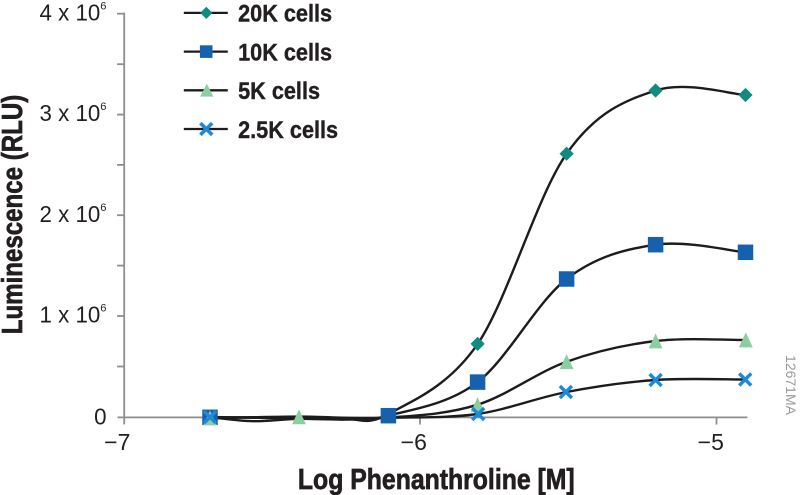  I want to click on svg-text: 1 x 10⁶, so click(73, 314).